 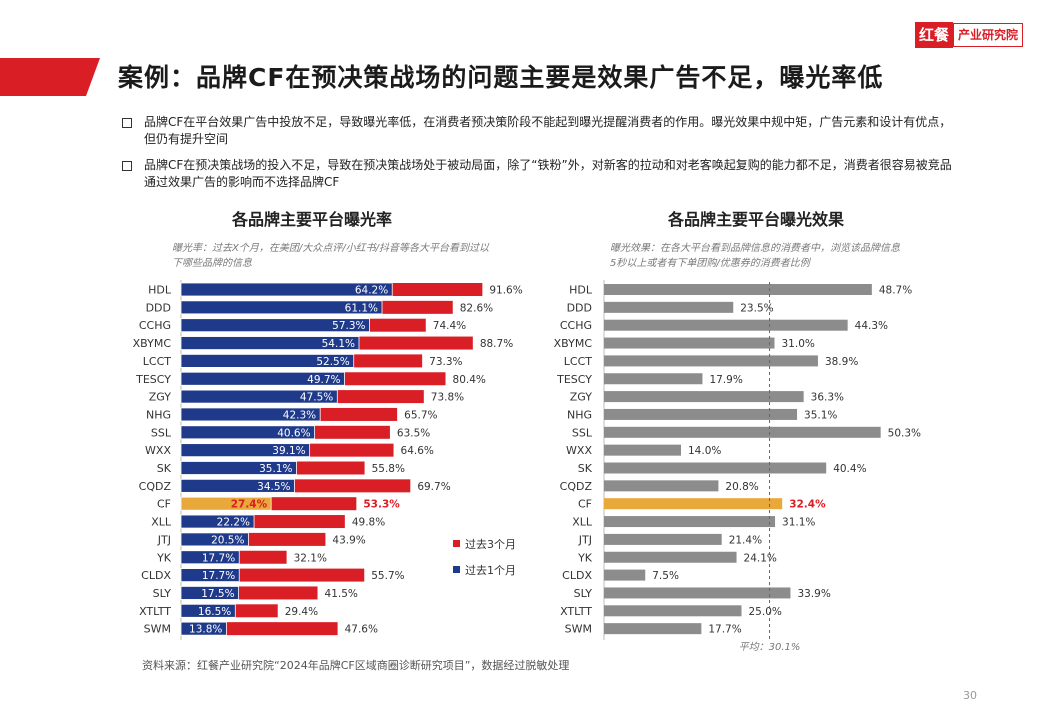 What do you see at coordinates (704, 451) in the screenshot?
I see `right-value-label: 14.0%` at bounding box center [704, 451].